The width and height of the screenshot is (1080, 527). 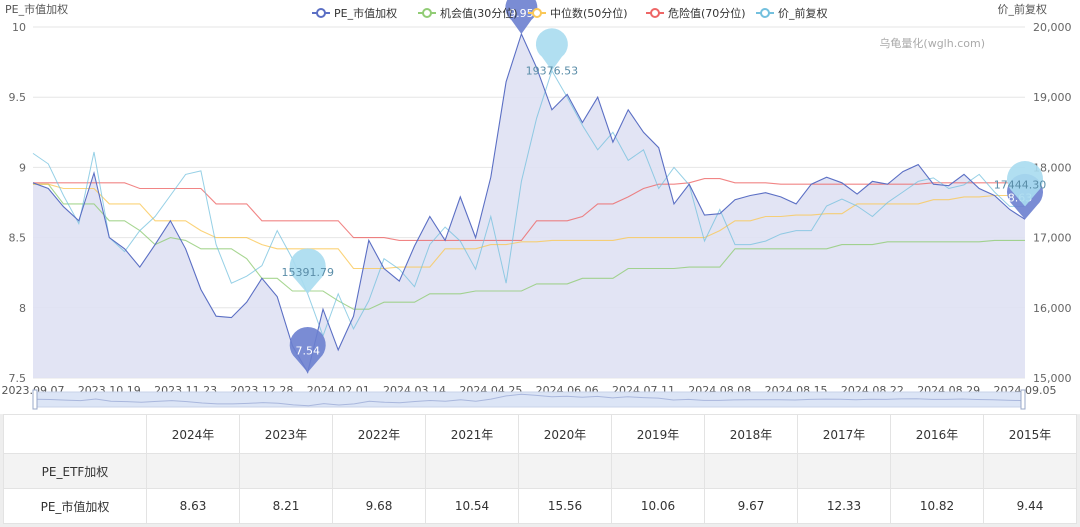 I want to click on year-header: 2017年, so click(x=844, y=434).